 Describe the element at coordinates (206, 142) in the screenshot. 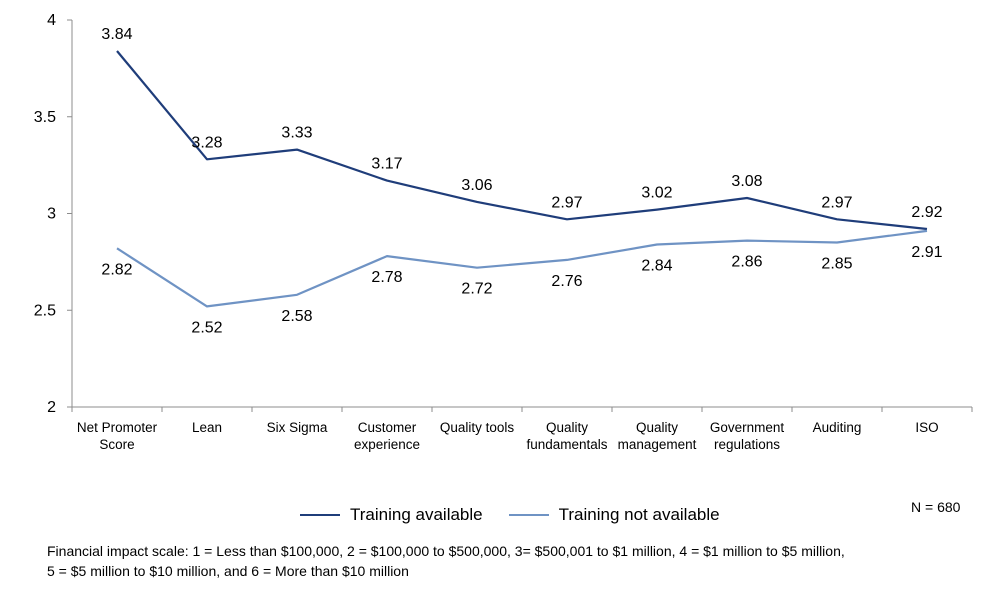

I see `data-label-training-available: 3.28` at that location.